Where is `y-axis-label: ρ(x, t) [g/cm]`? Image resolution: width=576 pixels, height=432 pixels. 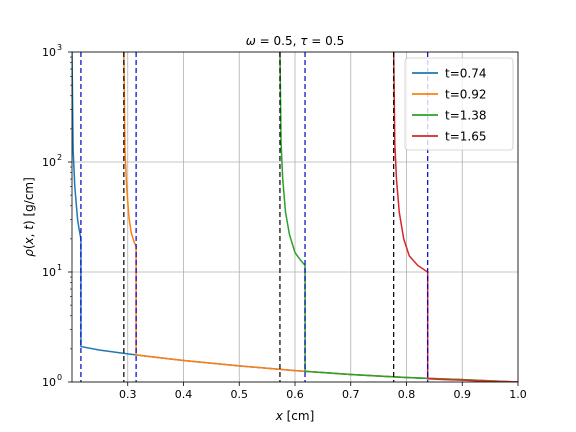 y-axis-label: ρ(x, t) [g/cm] is located at coordinates (29, 217).